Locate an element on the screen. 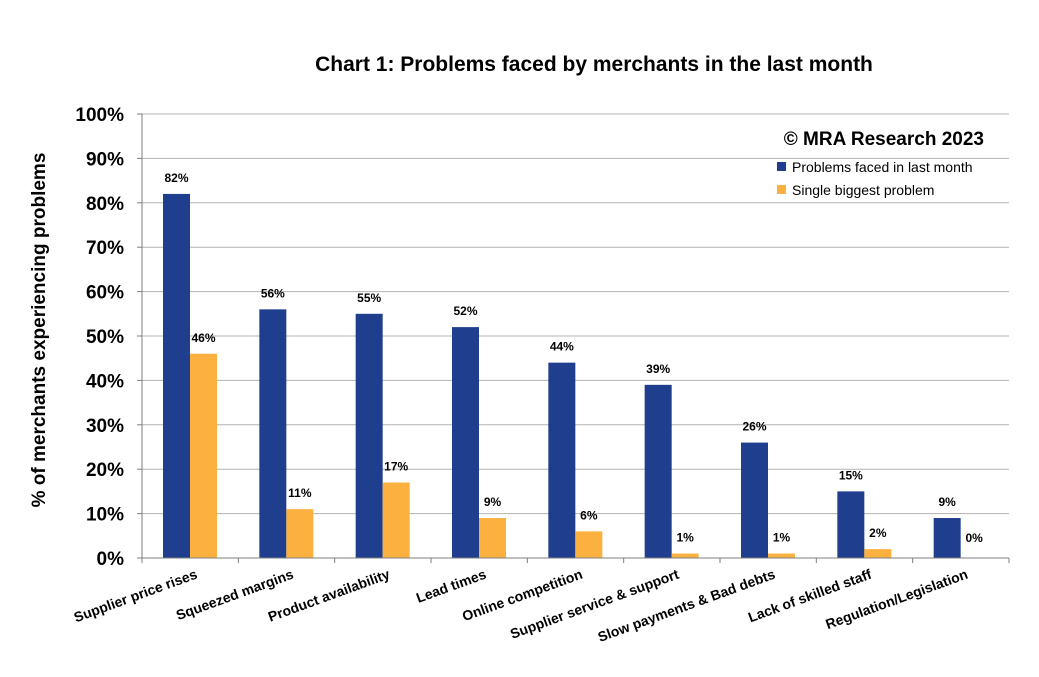 The height and width of the screenshot is (677, 1039). data-label: 15% is located at coordinates (851, 475).